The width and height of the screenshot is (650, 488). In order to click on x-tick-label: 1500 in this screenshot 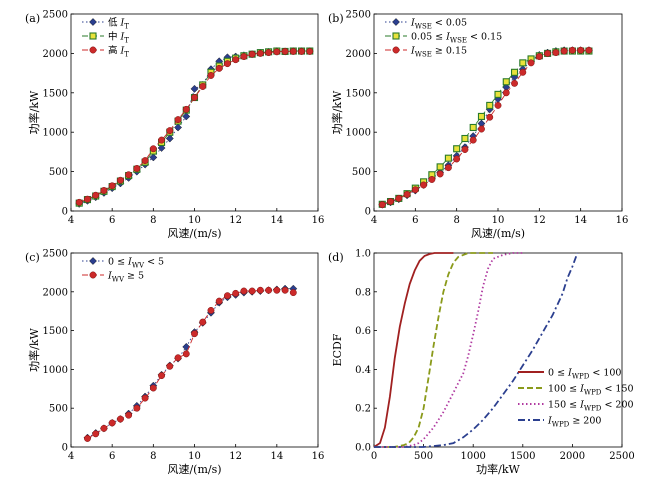, I will do `click(522, 456)`.